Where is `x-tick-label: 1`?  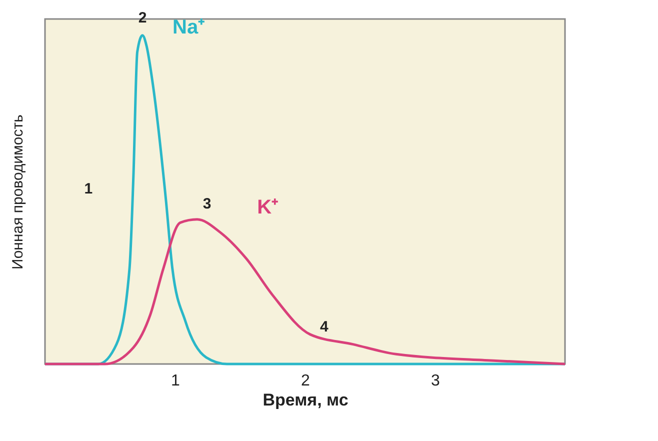
x-tick-label: 1 is located at coordinates (175, 381).